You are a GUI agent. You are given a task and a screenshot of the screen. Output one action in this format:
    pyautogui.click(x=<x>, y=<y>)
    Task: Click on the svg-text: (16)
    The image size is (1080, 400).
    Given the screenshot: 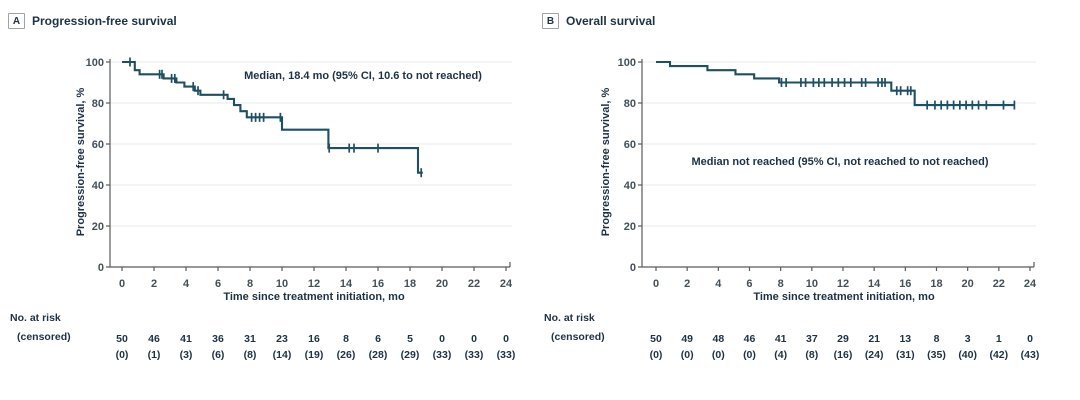 What is the action you would take?
    pyautogui.click(x=843, y=355)
    